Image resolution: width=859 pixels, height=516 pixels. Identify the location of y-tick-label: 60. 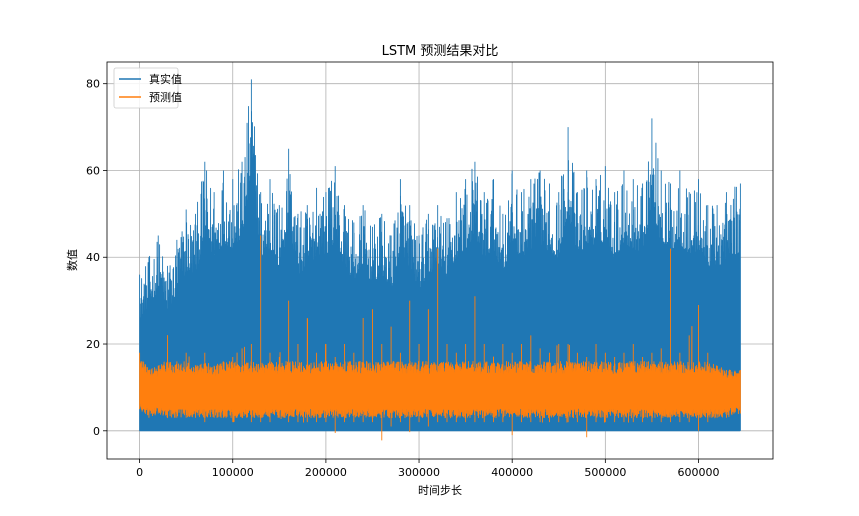
(93, 170).